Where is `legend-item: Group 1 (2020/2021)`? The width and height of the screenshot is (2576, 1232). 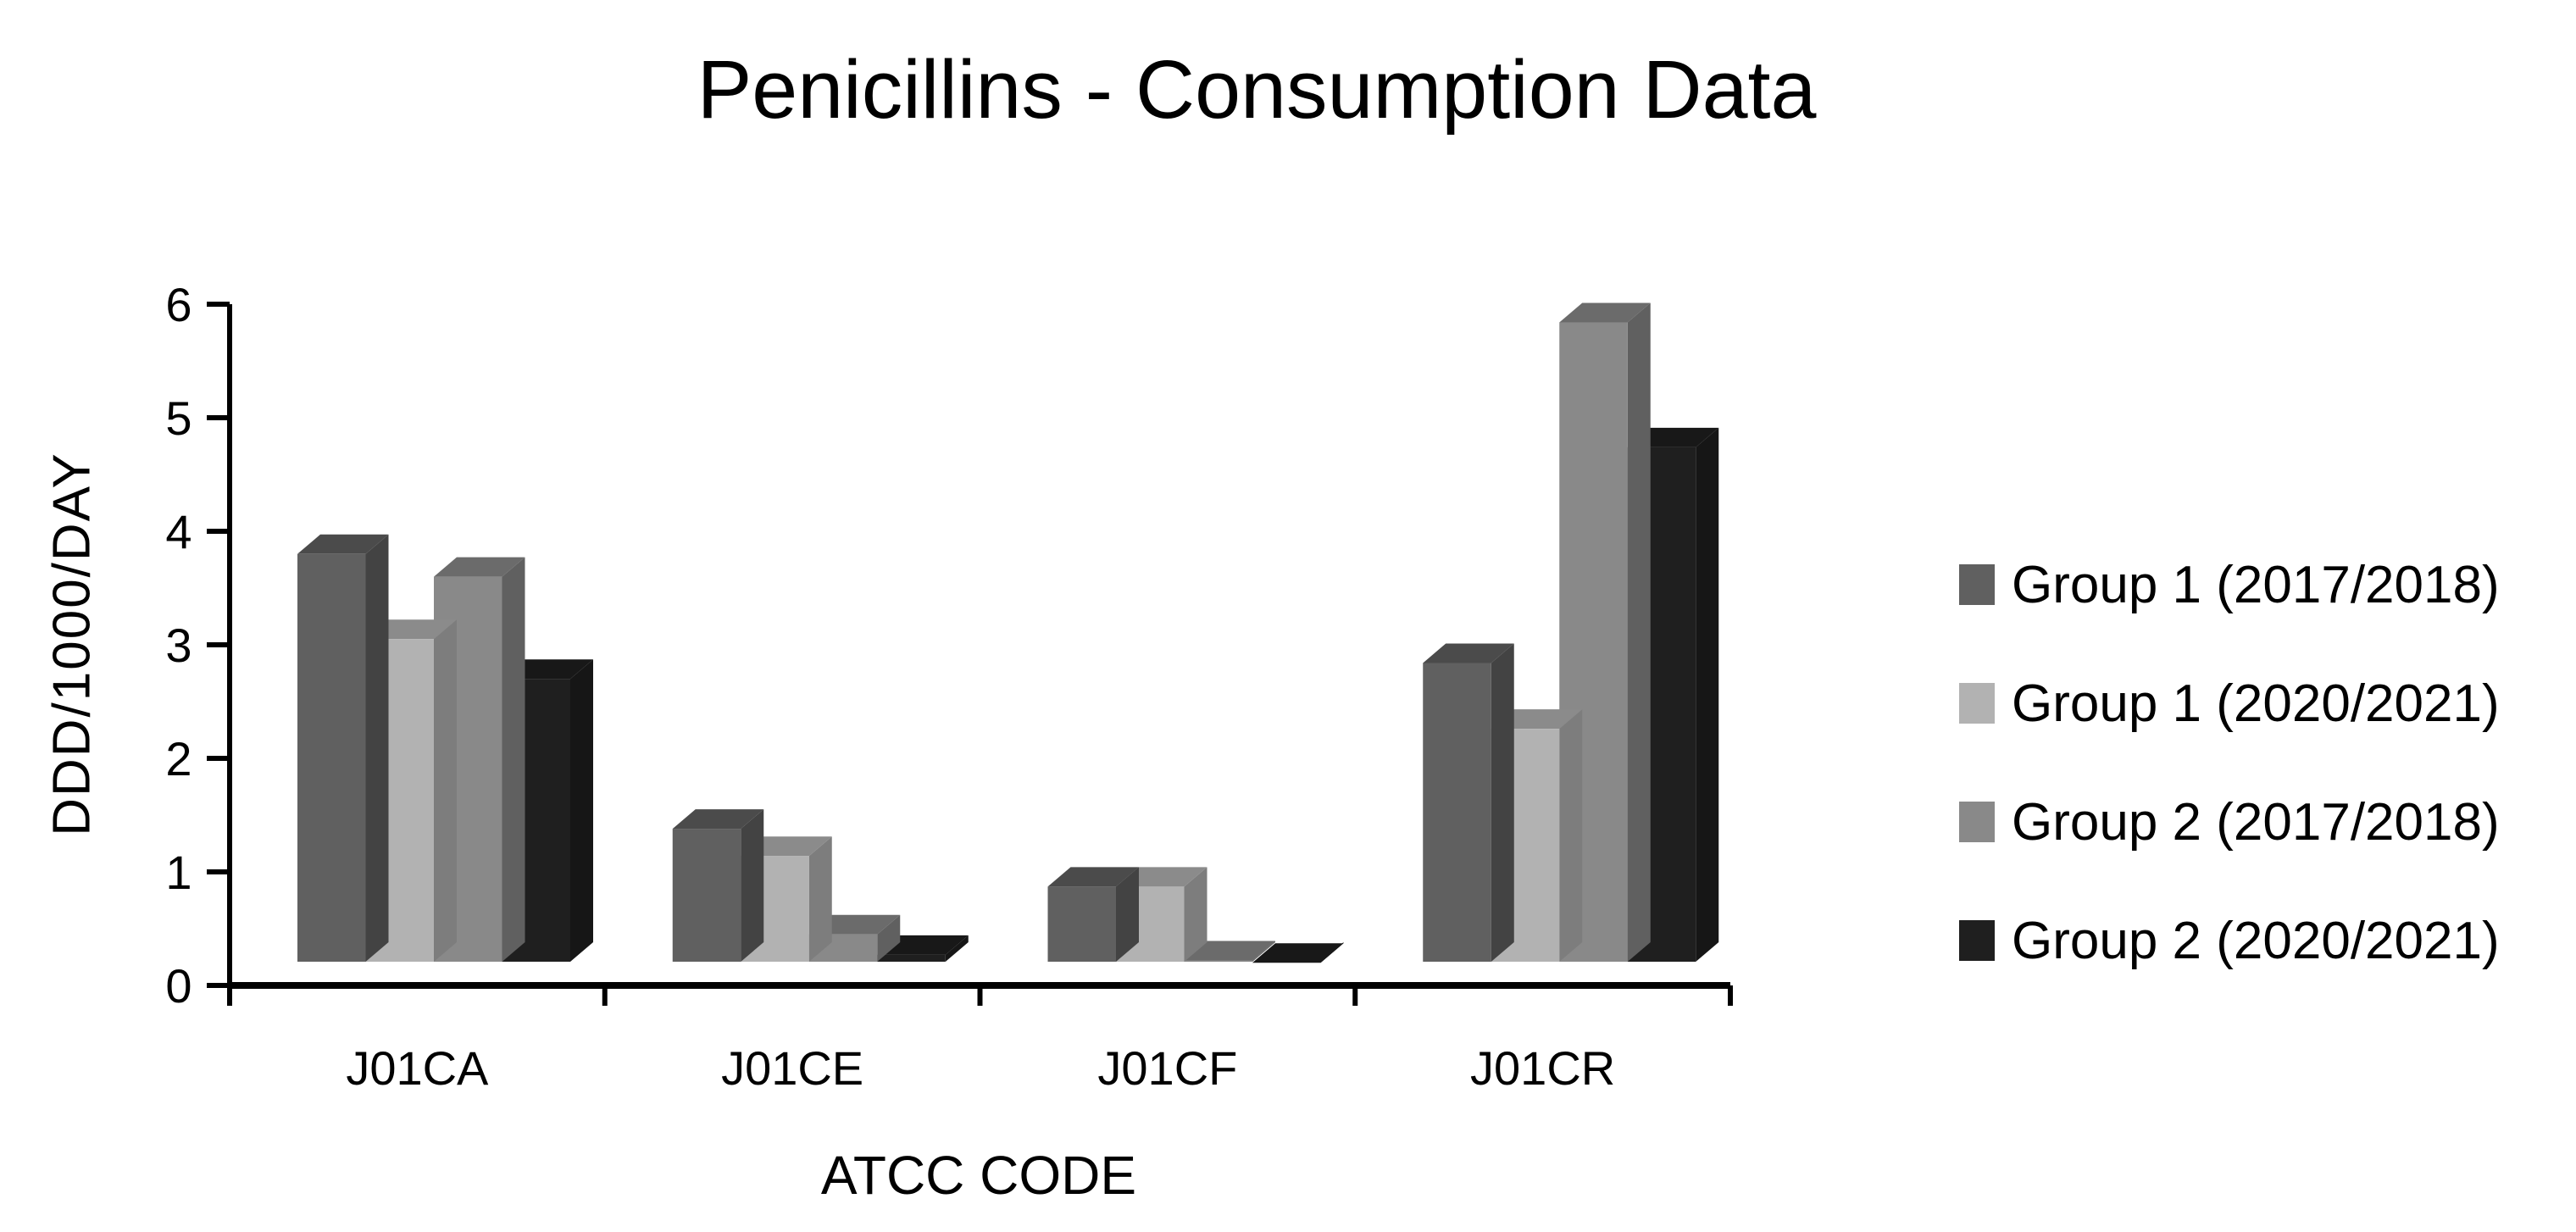 legend-item: Group 1 (2020/2021) is located at coordinates (2229, 704).